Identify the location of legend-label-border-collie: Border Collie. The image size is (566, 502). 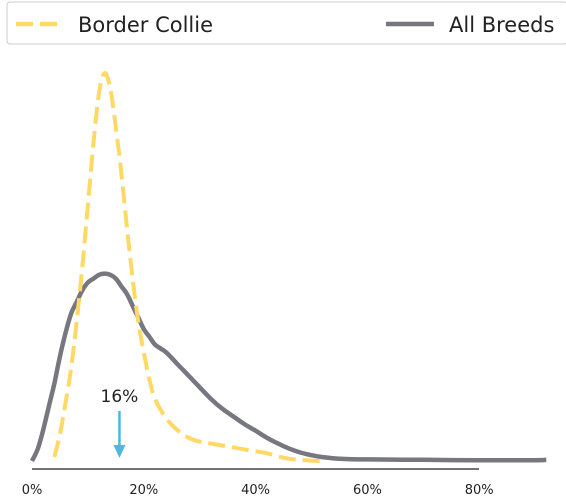
(145, 25).